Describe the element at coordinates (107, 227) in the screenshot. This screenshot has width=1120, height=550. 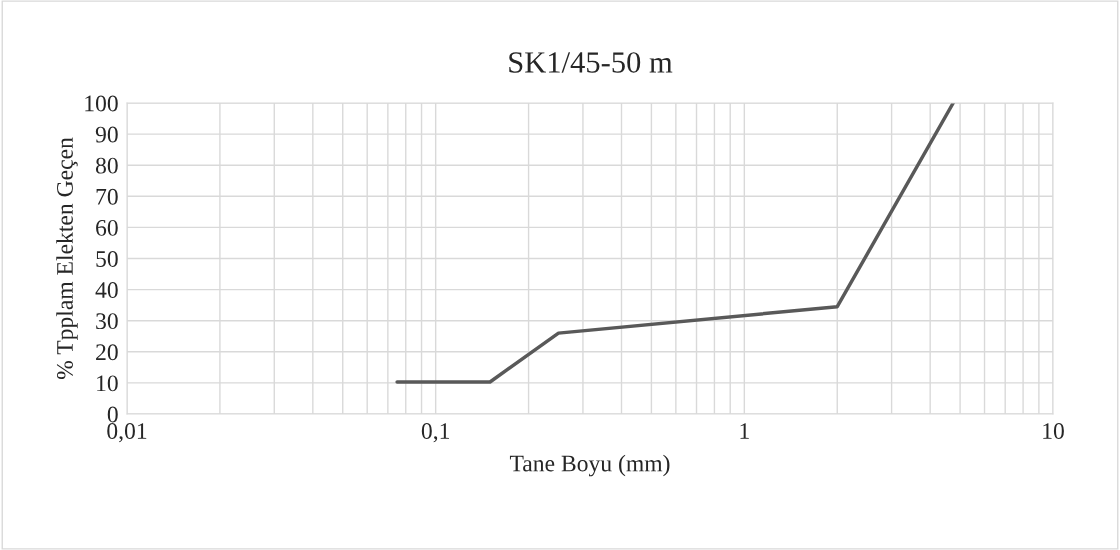
I see `y-tick-label: 60` at that location.